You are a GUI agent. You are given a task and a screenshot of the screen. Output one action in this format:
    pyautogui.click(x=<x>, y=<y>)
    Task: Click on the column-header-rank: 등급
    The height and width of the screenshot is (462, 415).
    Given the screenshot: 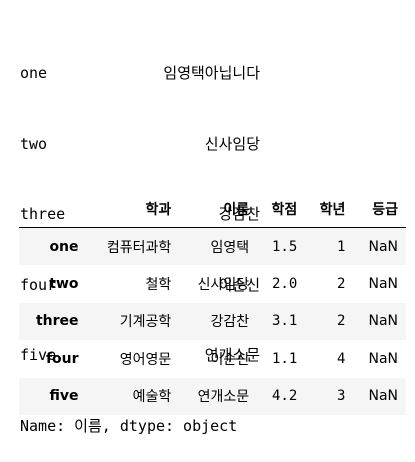 What is the action you would take?
    pyautogui.click(x=379, y=209)
    